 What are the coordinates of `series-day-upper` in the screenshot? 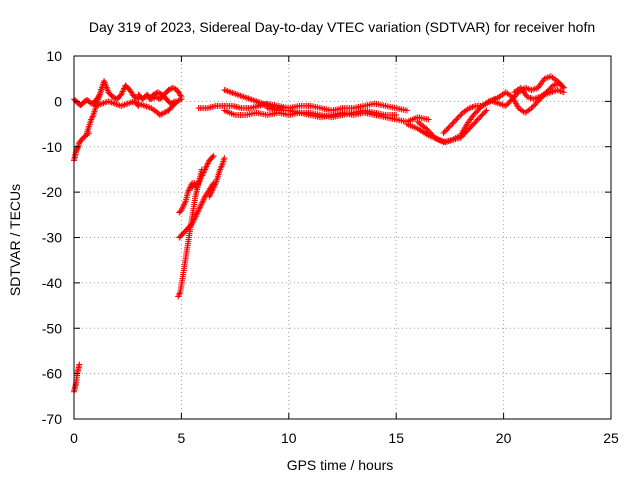 It's located at (302, 107).